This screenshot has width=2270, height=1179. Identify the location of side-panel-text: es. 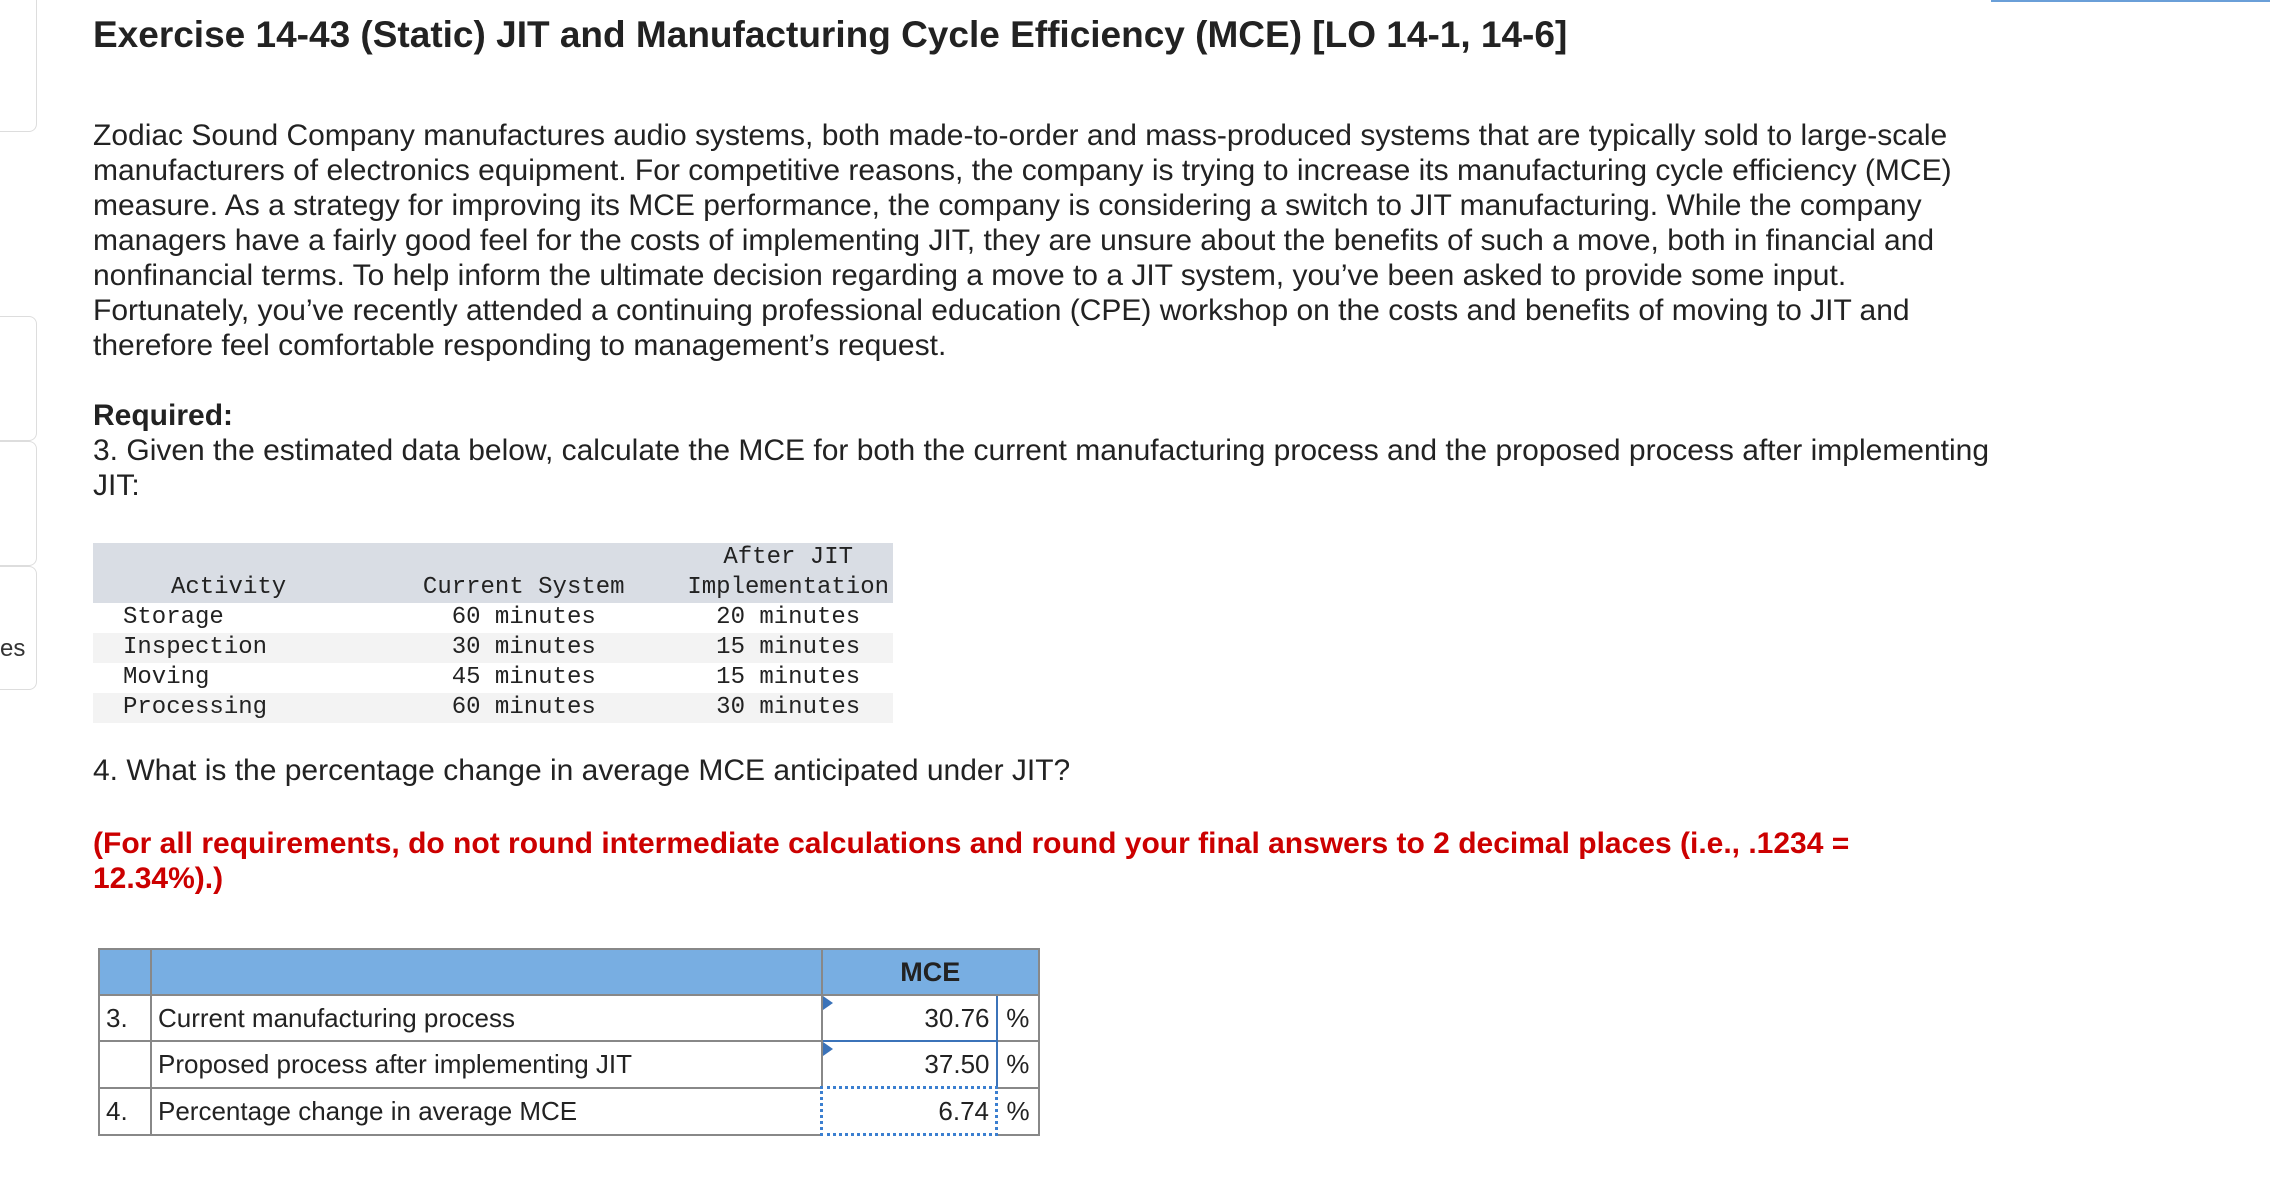
(13, 648).